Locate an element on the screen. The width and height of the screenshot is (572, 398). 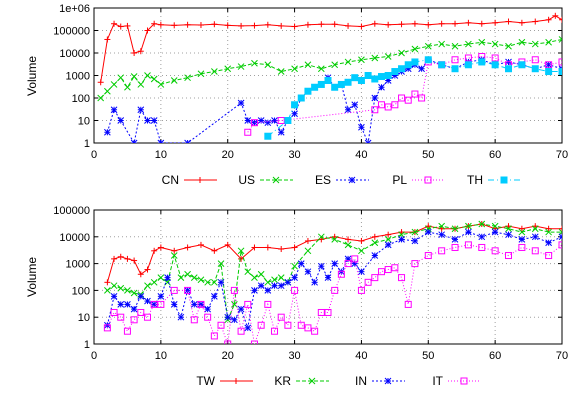
x-tick-label: 40 is located at coordinates (361, 356).